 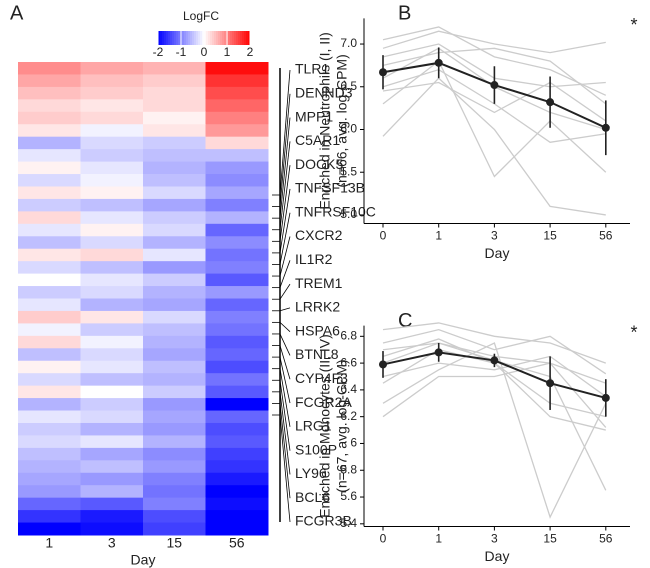 What do you see at coordinates (227, 52) in the screenshot?
I see `colorbar-tick-label: 1` at bounding box center [227, 52].